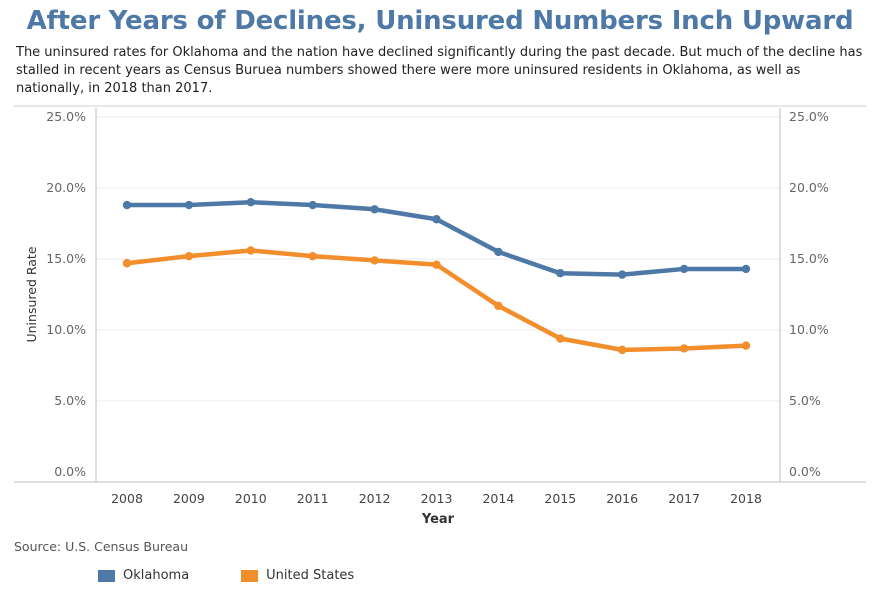 This screenshot has height=611, width=880. What do you see at coordinates (560, 498) in the screenshot?
I see `x-tick-label: 2015` at bounding box center [560, 498].